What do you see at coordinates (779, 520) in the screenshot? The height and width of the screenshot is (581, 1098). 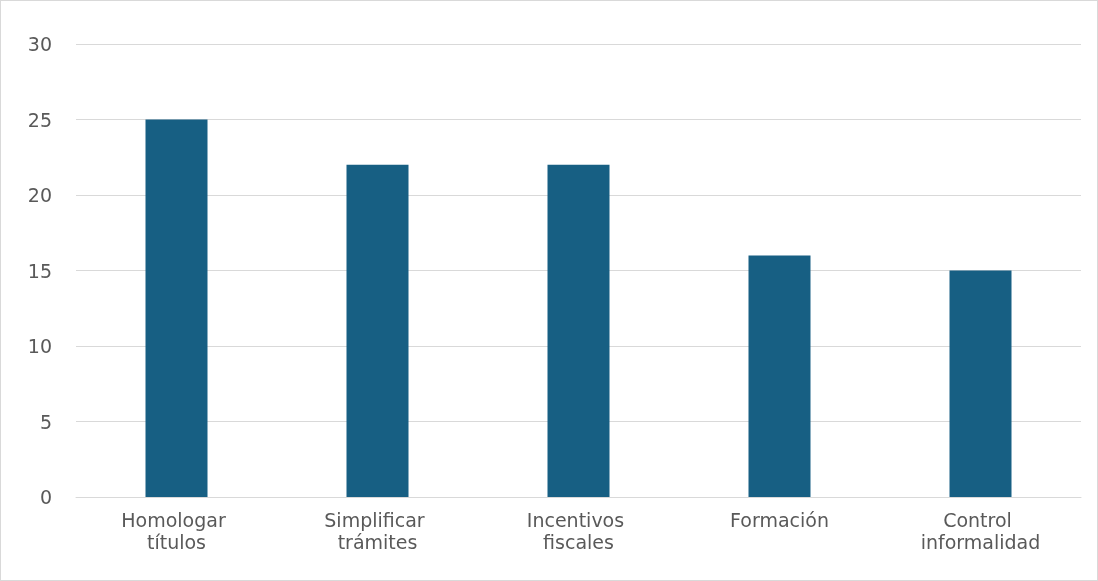 I see `x-tick-label: Formación` at bounding box center [779, 520].